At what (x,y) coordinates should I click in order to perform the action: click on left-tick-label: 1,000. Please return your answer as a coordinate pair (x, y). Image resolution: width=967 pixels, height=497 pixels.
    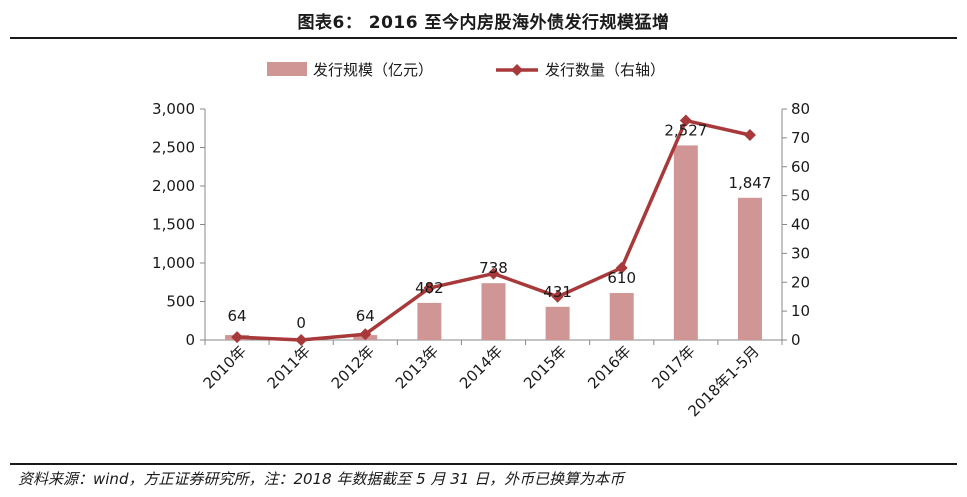
    Looking at the image, I should click on (173, 263).